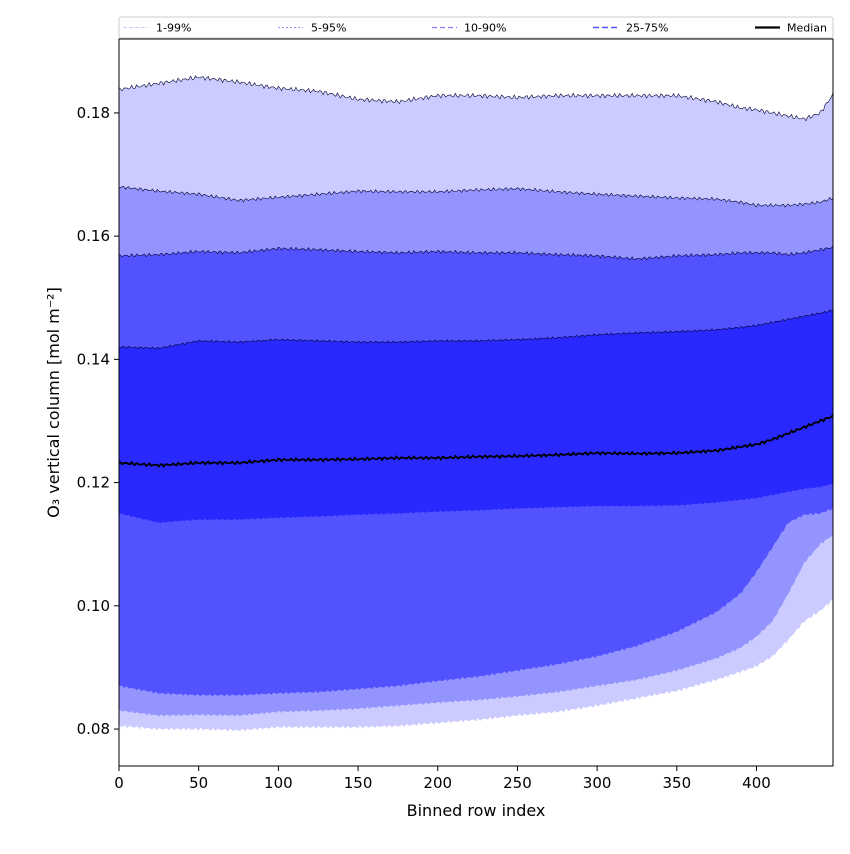  I want to click on legend-label-1-99%: 1-99%, so click(173, 28).